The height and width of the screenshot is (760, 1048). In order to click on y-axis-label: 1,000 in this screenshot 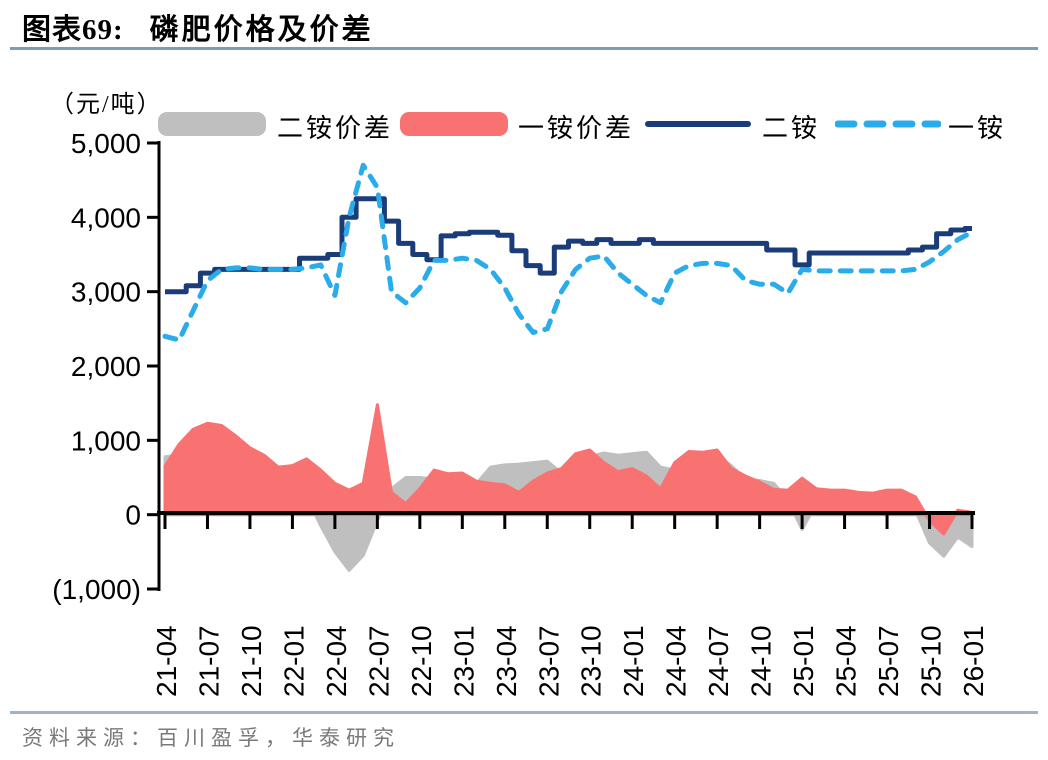, I will do `click(106, 440)`.